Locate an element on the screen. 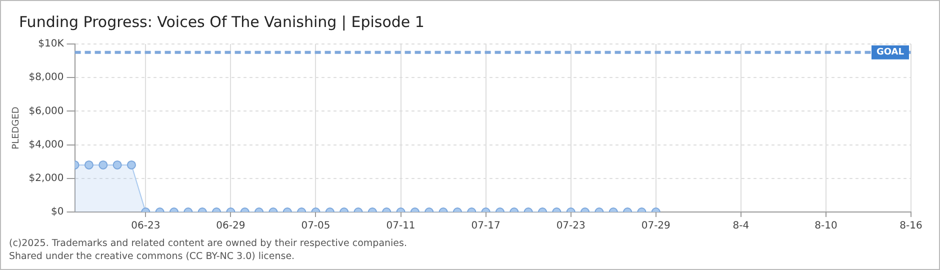 Image resolution: width=940 pixels, height=270 pixels. y-tick-label: $10K is located at coordinates (51, 44).